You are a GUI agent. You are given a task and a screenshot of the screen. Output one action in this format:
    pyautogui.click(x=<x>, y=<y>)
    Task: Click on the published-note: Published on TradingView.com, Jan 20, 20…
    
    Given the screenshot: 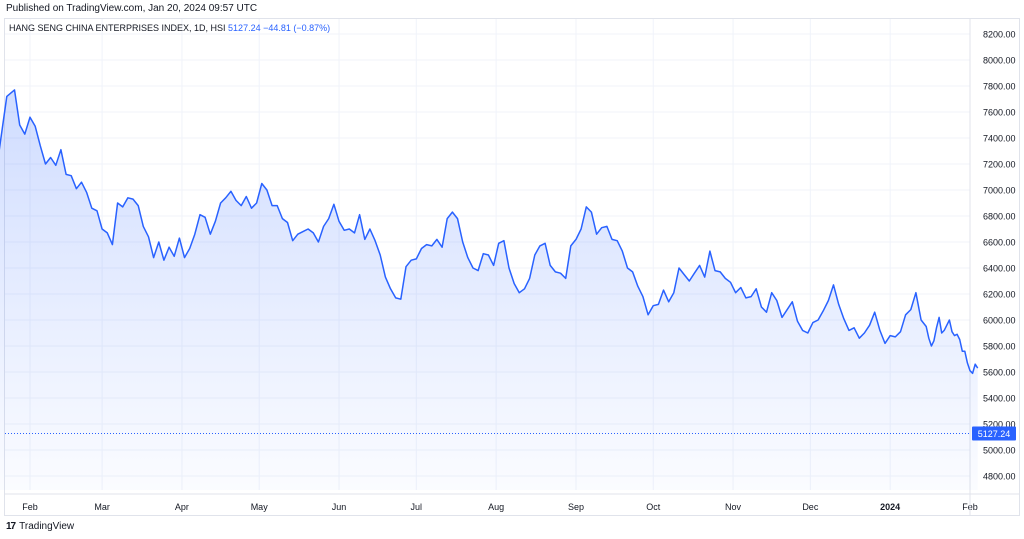 What is the action you would take?
    pyautogui.click(x=132, y=8)
    